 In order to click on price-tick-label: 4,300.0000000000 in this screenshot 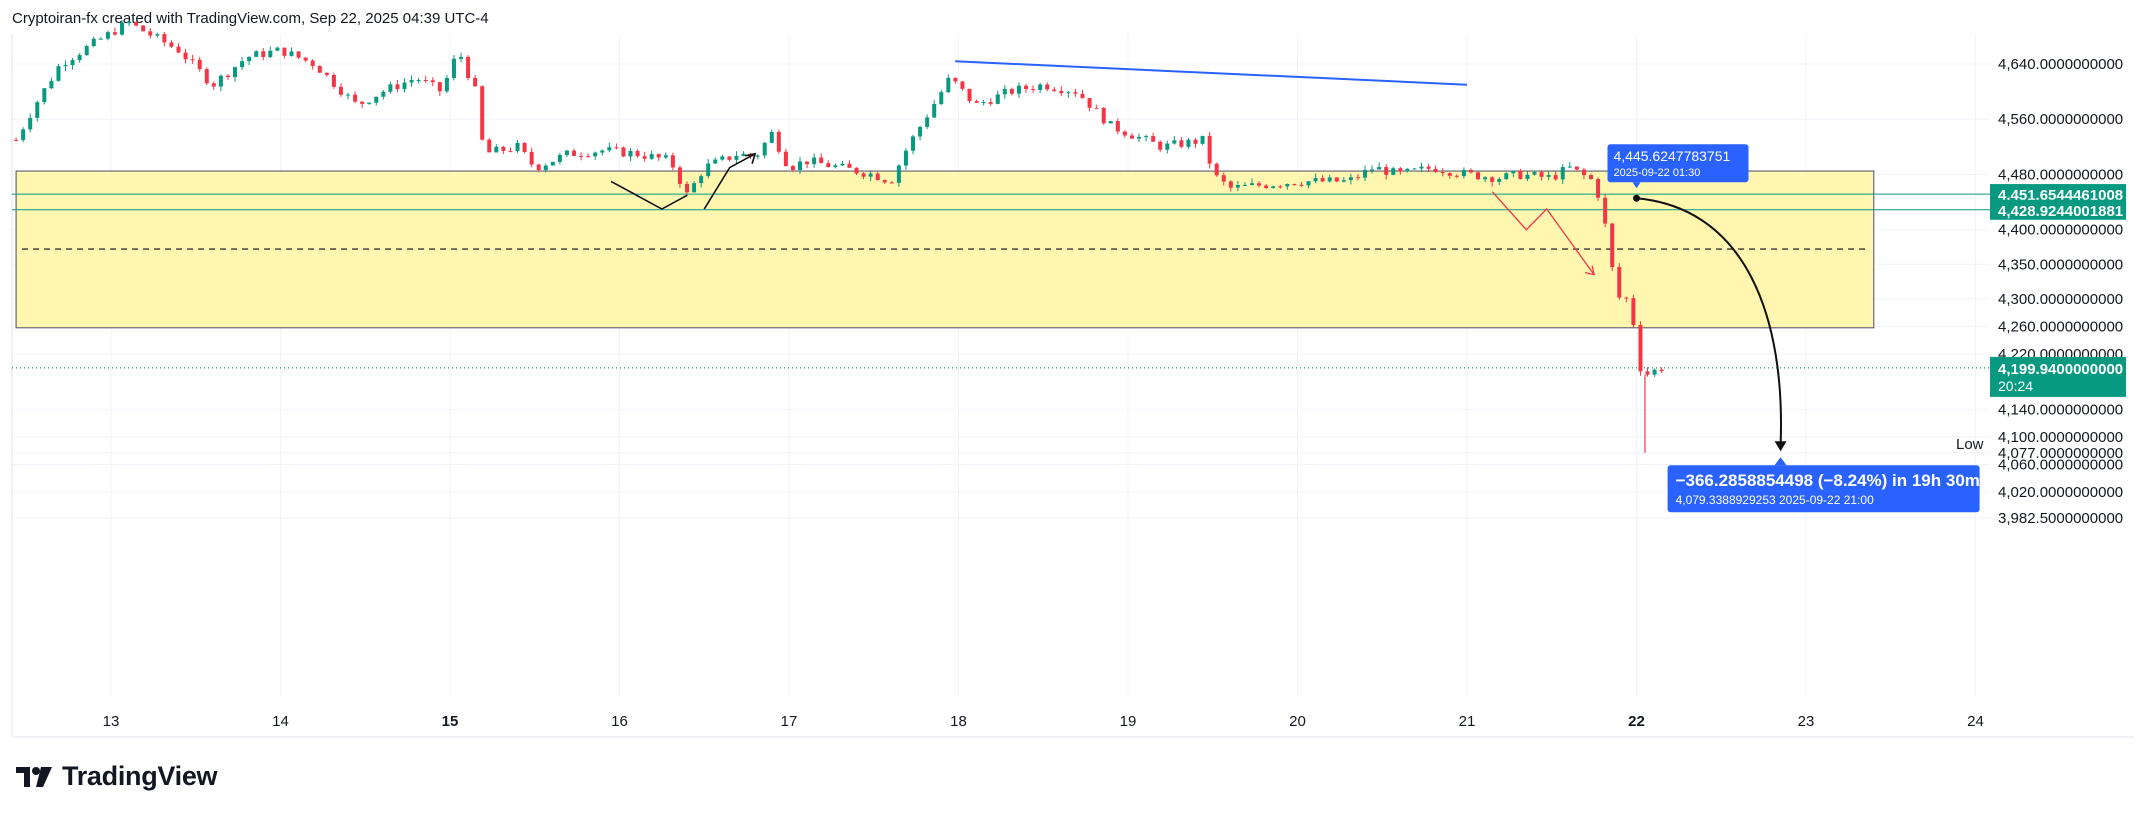, I will do `click(2060, 299)`.